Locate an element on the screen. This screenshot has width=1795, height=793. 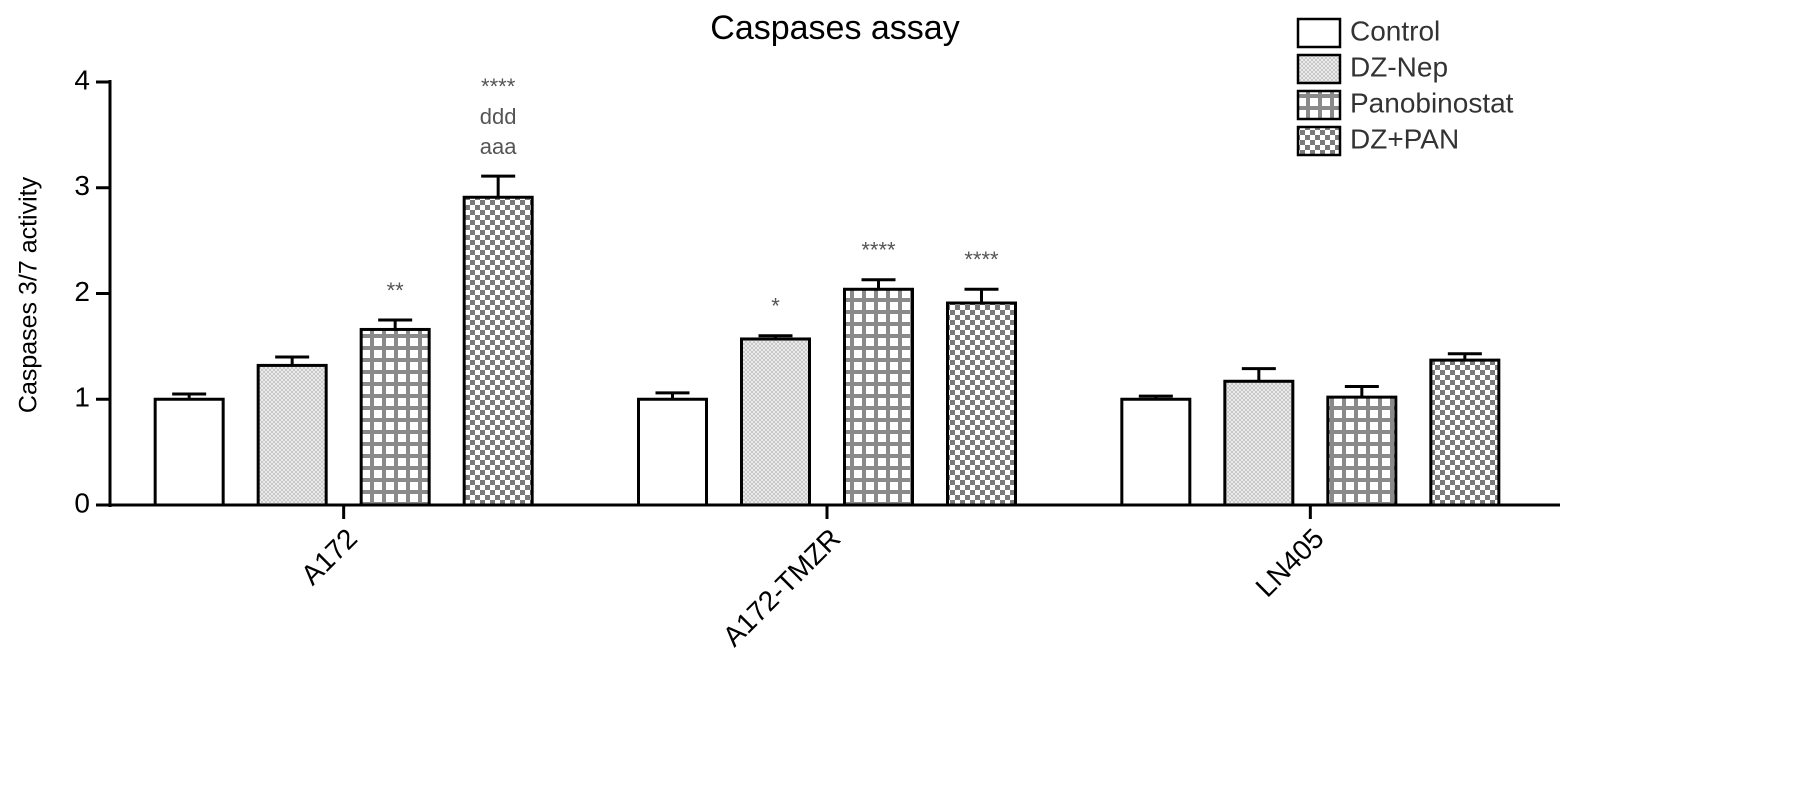
x-tick-label: A172 is located at coordinates (329, 557).